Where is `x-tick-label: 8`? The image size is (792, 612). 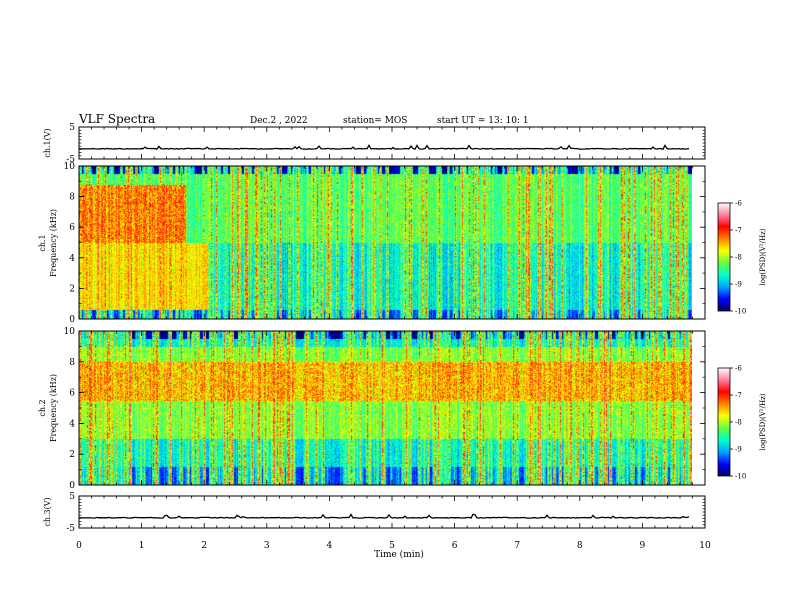
x-tick-label: 8 is located at coordinates (580, 546).